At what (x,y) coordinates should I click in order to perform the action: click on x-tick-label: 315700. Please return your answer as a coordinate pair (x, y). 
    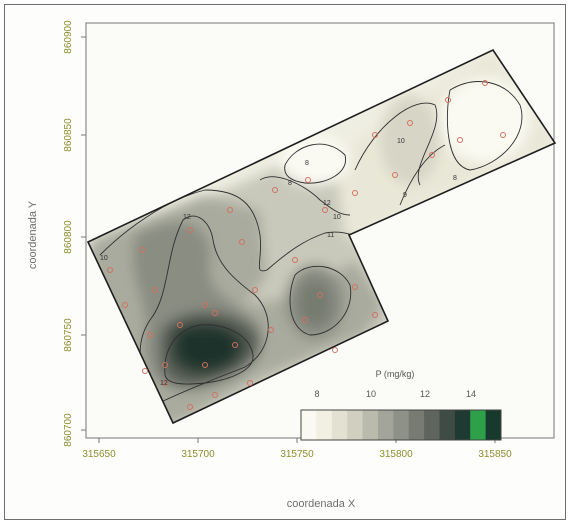
    Looking at the image, I should click on (198, 454).